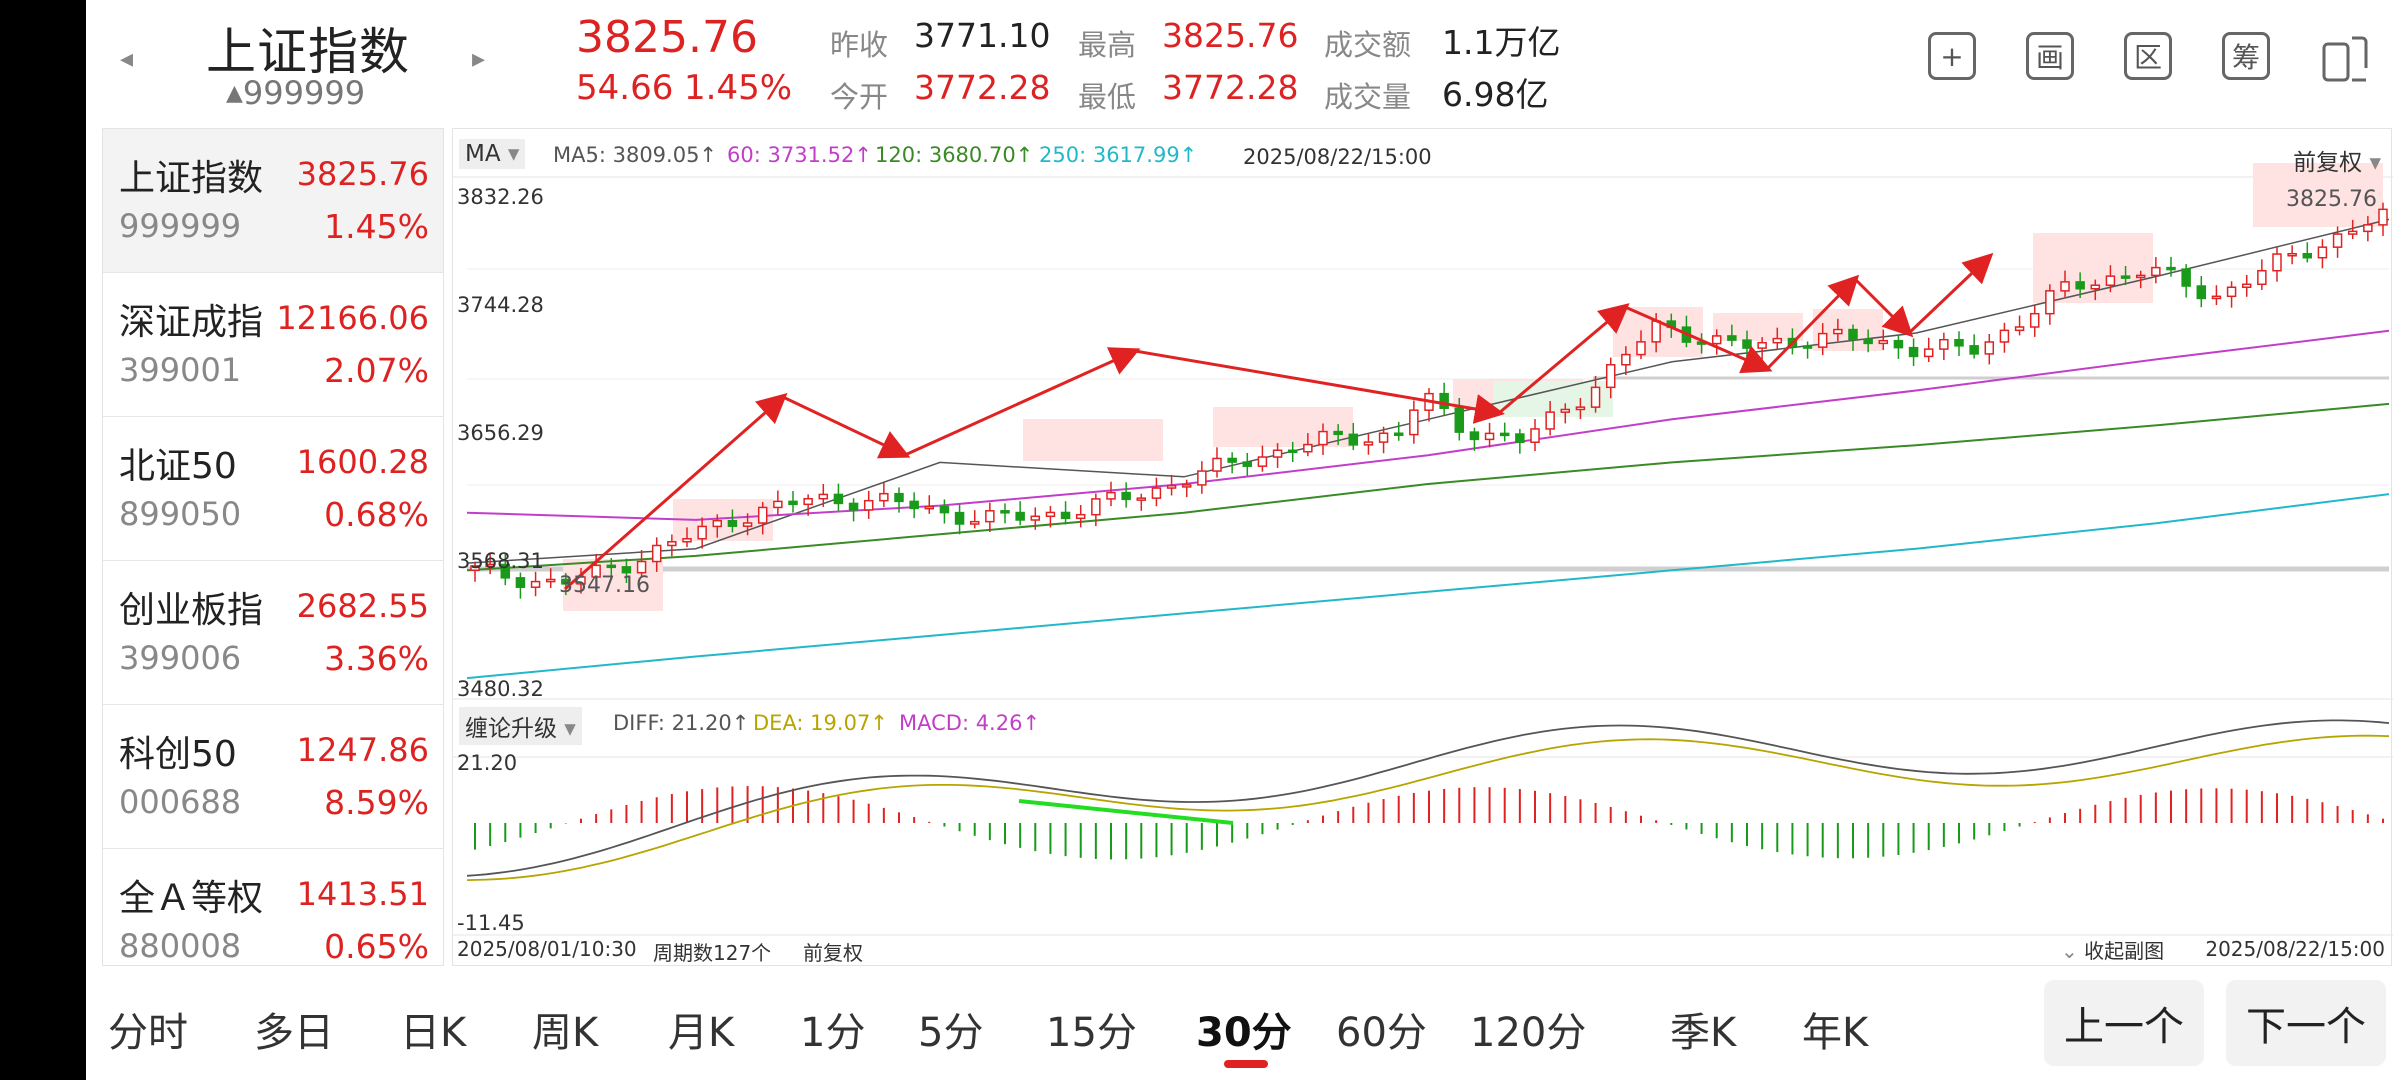 Image resolution: width=2400 pixels, height=1080 pixels. I want to click on period-tab: 15分, so click(1091, 1033).